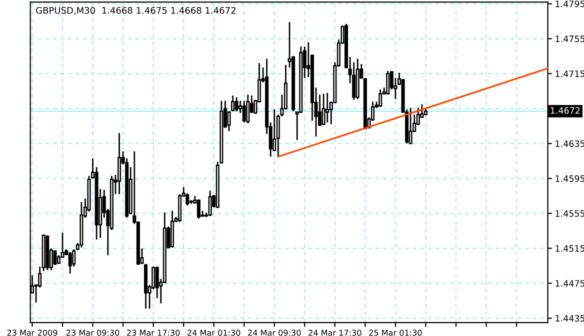 This screenshot has width=584, height=336. Describe the element at coordinates (565, 110) in the screenshot. I see `ref-line-label: 1.4672` at that location.